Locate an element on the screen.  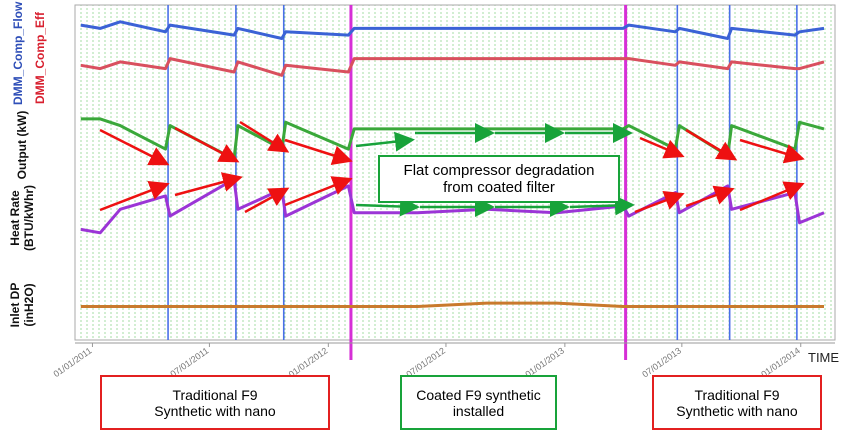
period-label: Coated F9 synthetic installed is located at coordinates (478, 402).